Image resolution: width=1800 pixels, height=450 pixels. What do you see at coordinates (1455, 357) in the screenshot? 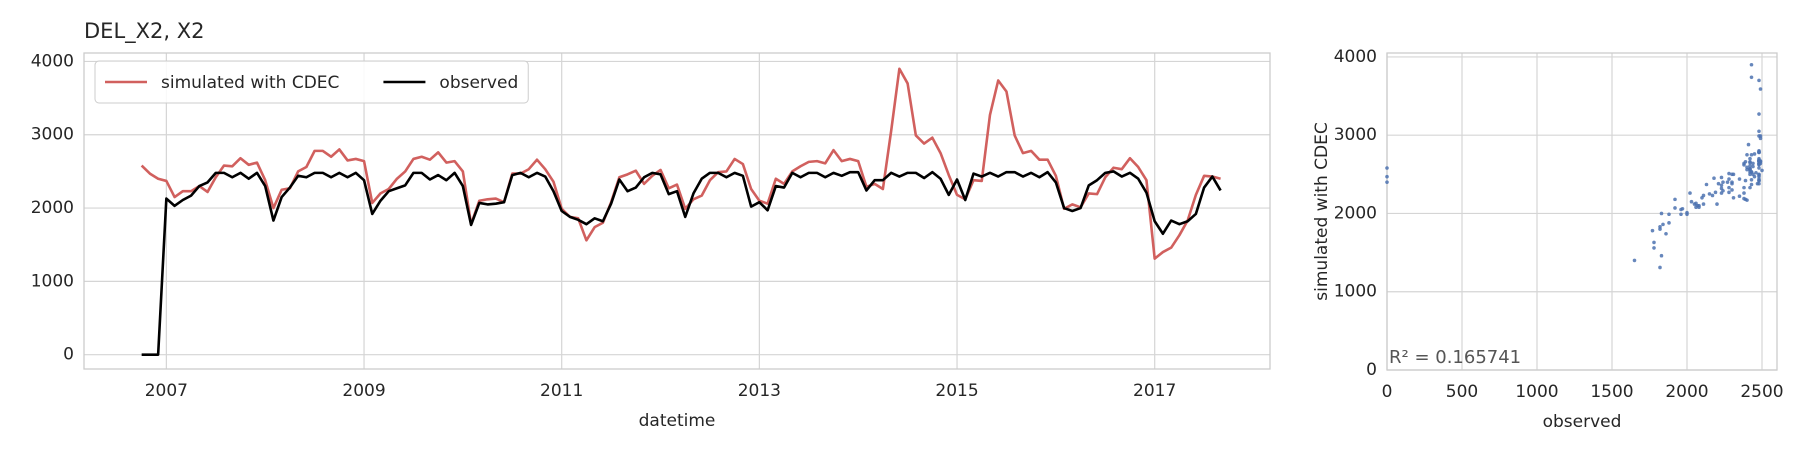
I see `annotation: R² = 0.165741` at bounding box center [1455, 357].